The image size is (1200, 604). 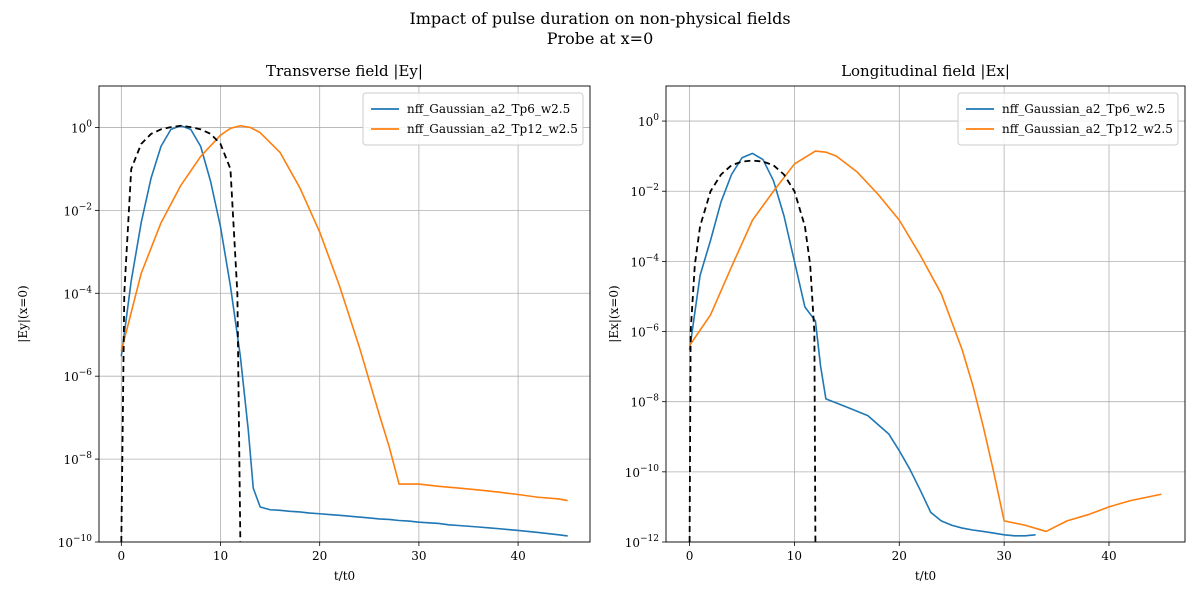 I want to click on suptitle-line-2: Probe at x=0, so click(x=600, y=38).